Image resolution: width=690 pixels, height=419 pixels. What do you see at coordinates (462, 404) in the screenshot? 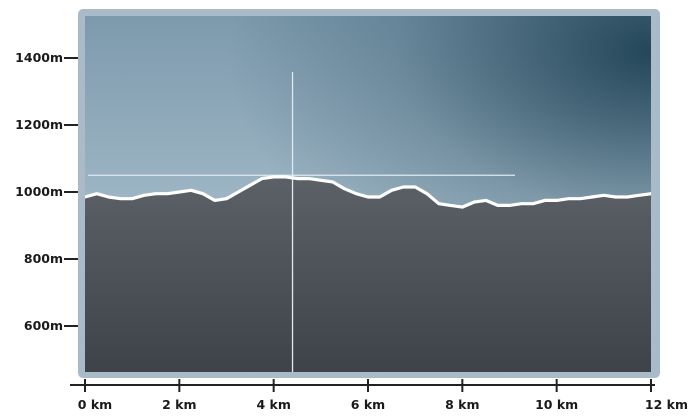
I see `x-tick-label: 8 km` at bounding box center [462, 404].